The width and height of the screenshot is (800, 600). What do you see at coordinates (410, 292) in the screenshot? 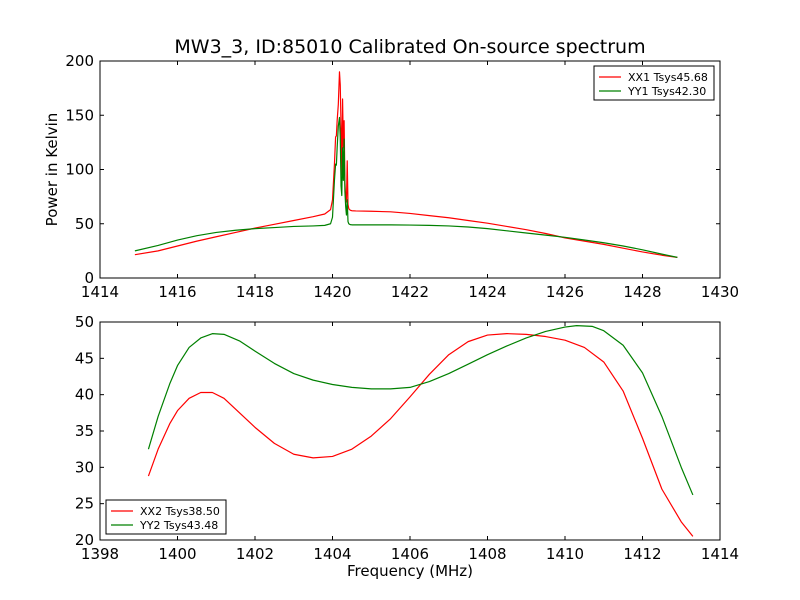
I see `x-tick-label: 1422` at bounding box center [410, 292].